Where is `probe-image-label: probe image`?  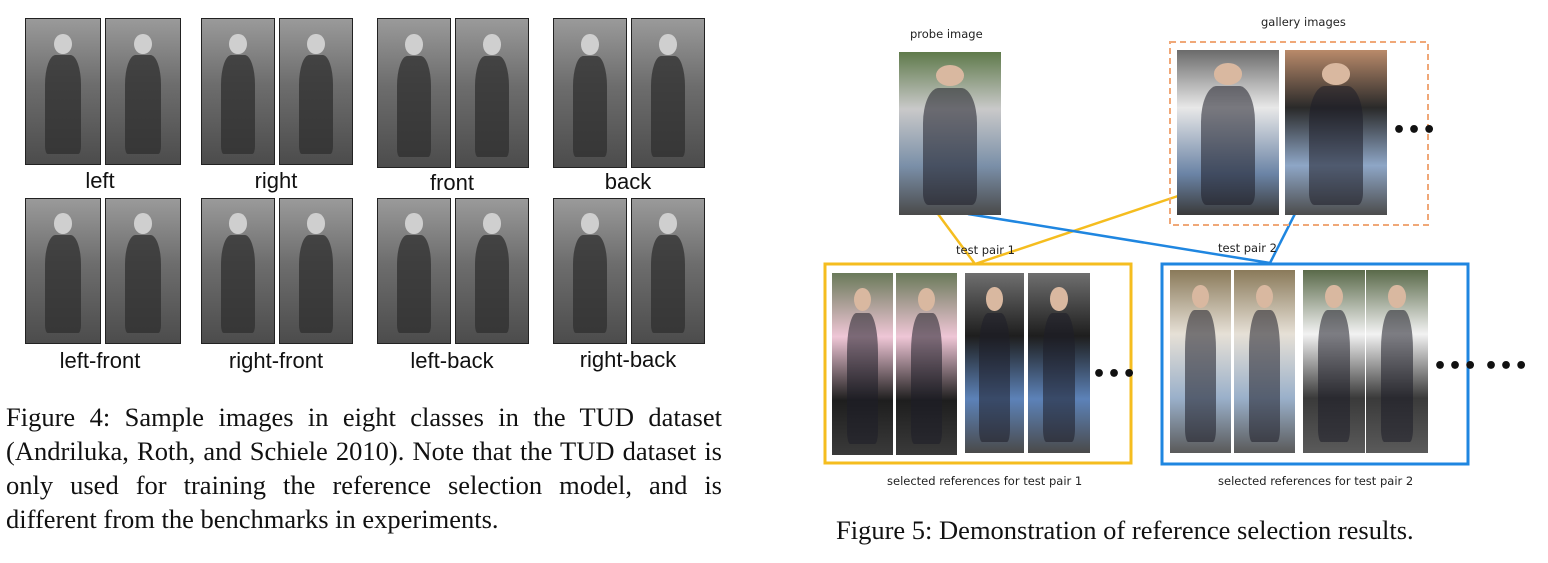
probe-image-label: probe image is located at coordinates (946, 34).